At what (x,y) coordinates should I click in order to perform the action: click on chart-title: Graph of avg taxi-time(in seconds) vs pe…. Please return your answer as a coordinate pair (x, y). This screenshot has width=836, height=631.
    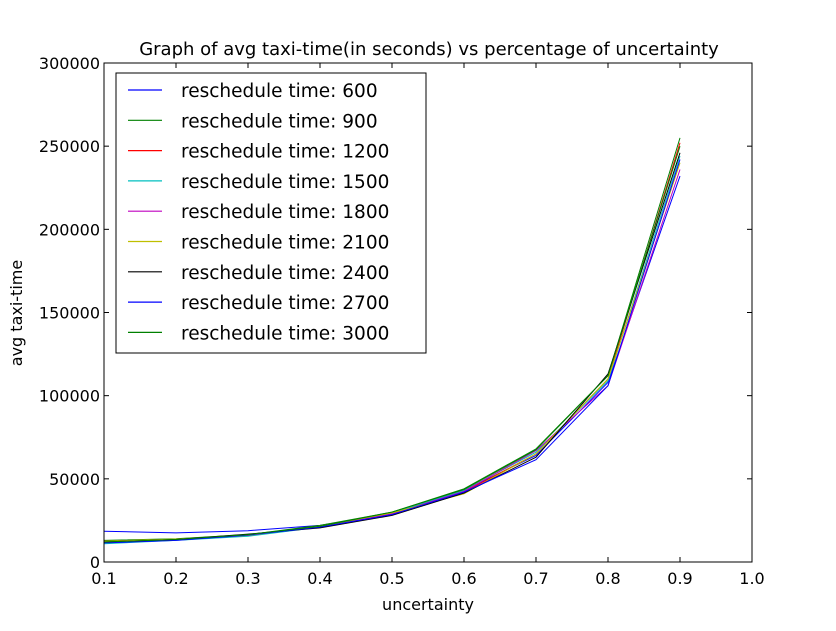
    Looking at the image, I should click on (429, 49).